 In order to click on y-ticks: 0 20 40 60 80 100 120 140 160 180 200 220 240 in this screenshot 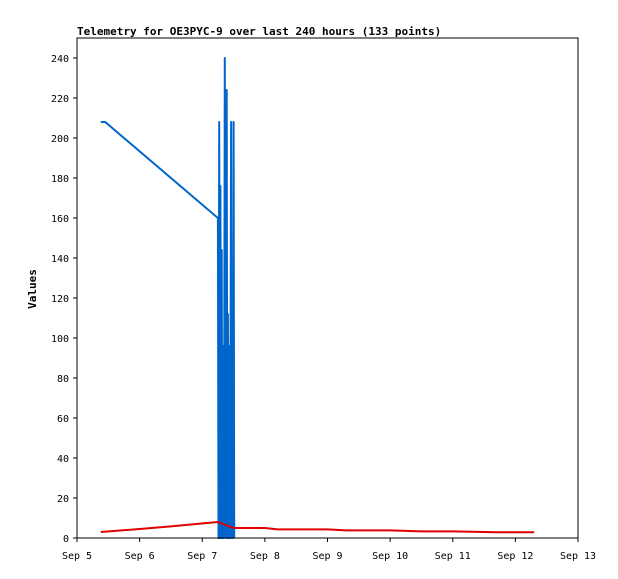, I will do `click(64, 299)`.